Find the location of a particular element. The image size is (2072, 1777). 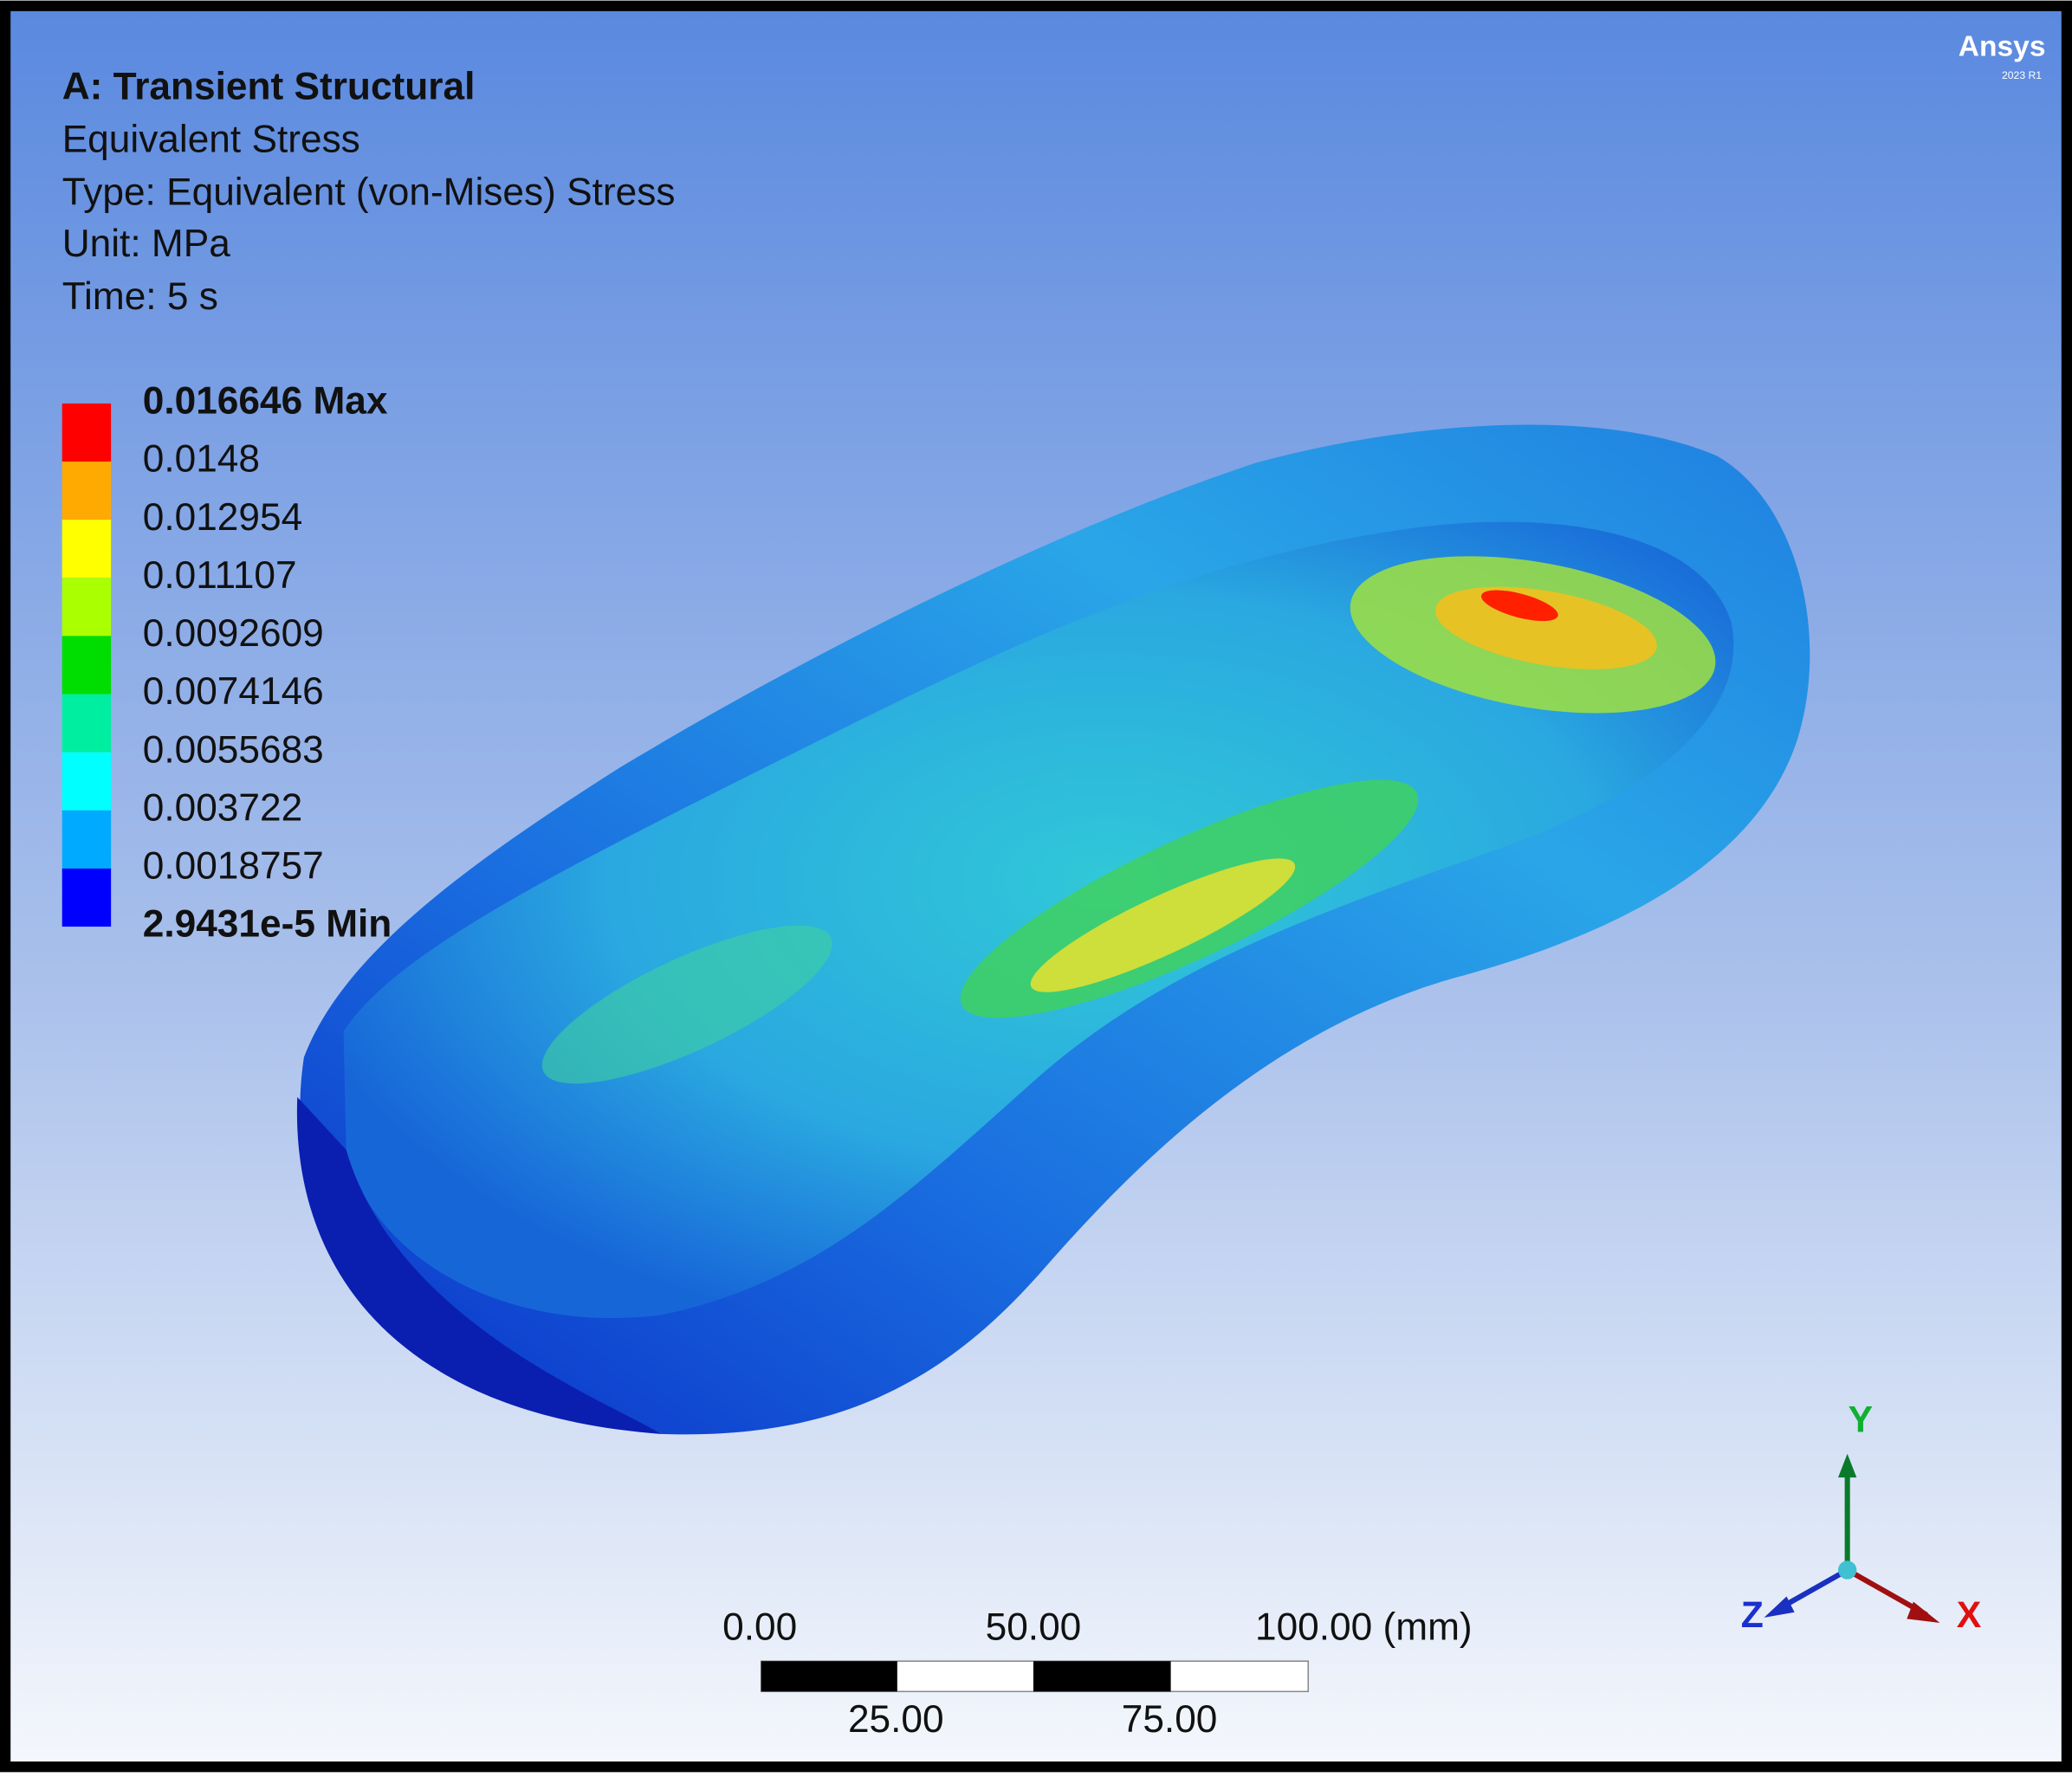

scale-label: 100.00 (mm) is located at coordinates (1364, 1627).